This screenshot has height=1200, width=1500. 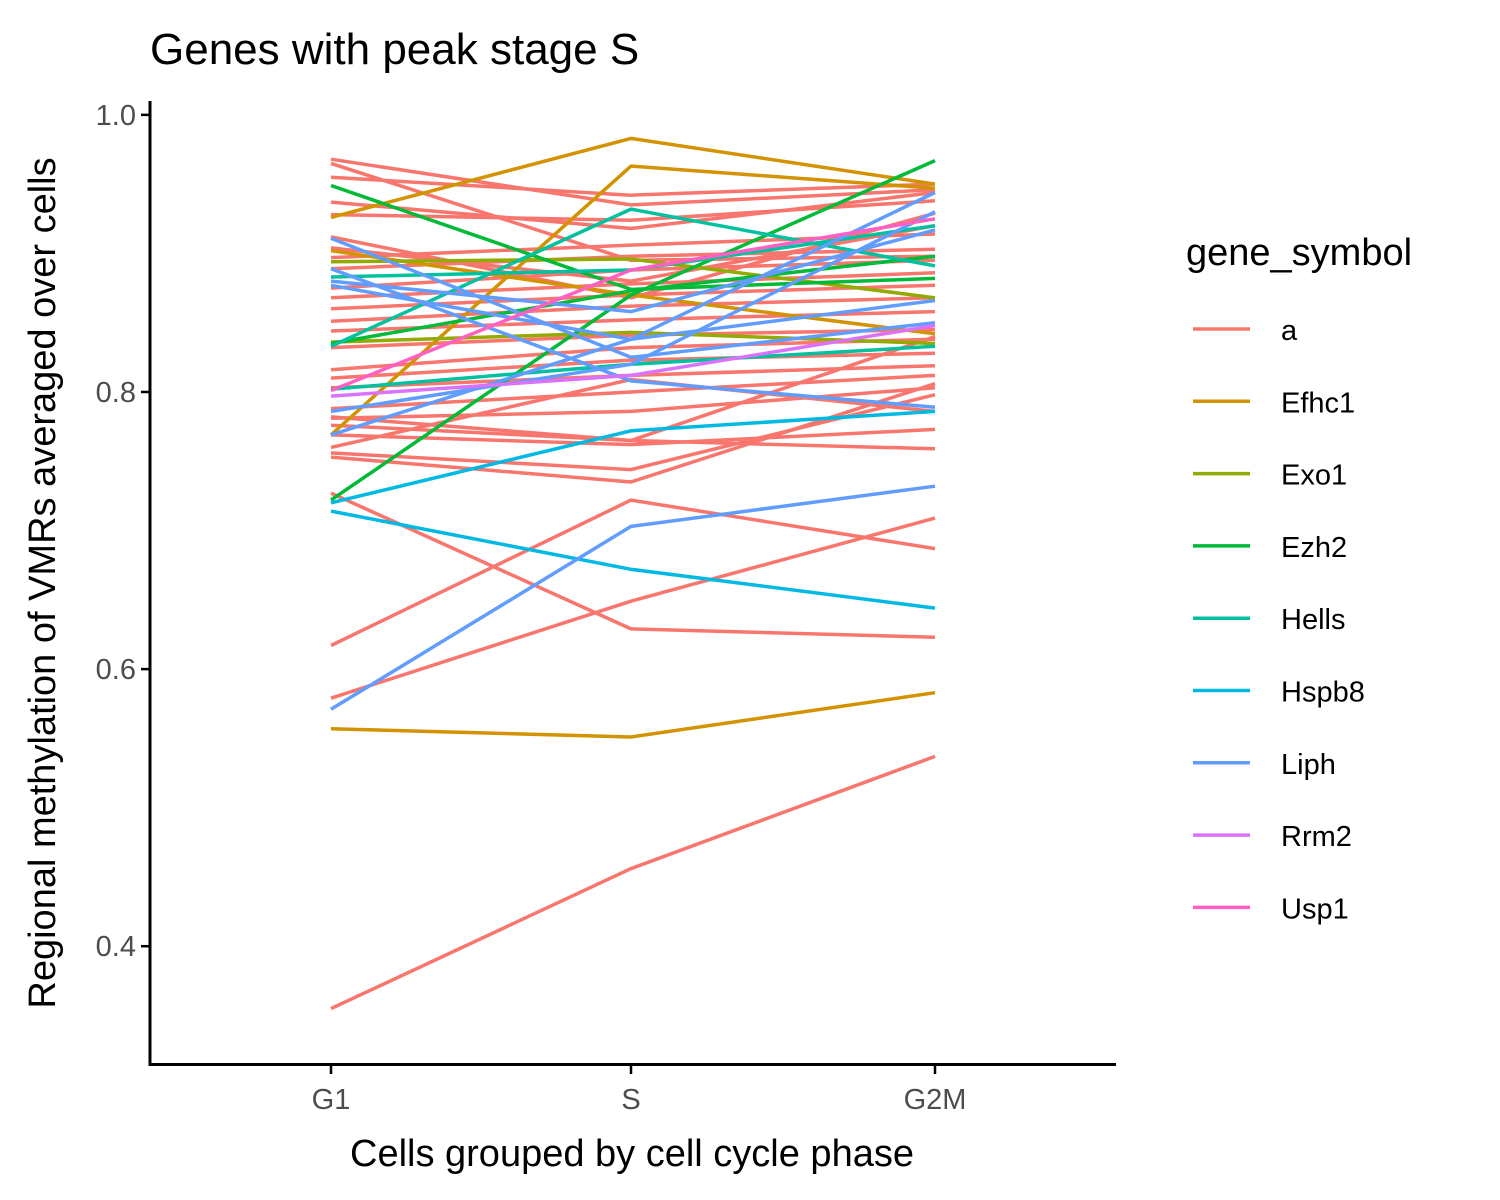 I want to click on x-ticks: G1 S G2M, so click(x=639, y=1090).